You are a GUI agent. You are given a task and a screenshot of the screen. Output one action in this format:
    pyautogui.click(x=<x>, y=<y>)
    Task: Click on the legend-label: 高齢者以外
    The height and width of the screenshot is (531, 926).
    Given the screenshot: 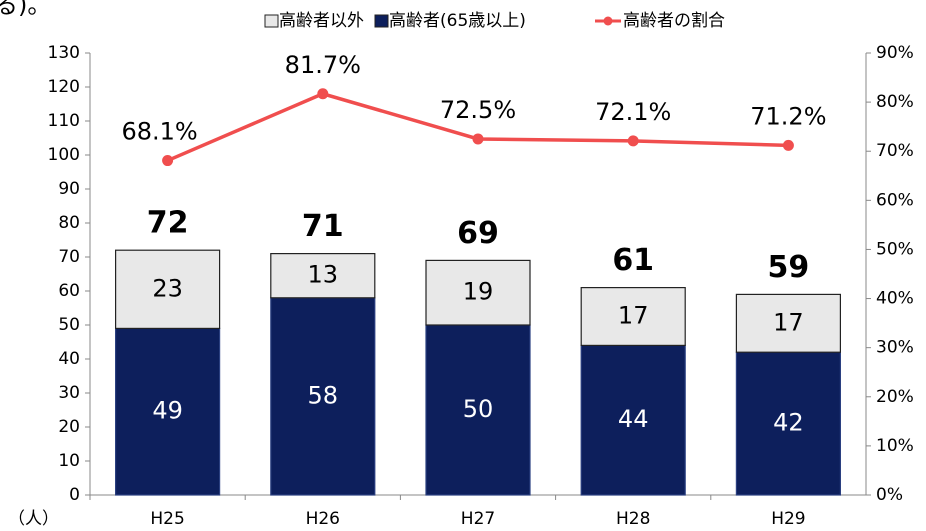 What is the action you would take?
    pyautogui.click(x=321, y=21)
    